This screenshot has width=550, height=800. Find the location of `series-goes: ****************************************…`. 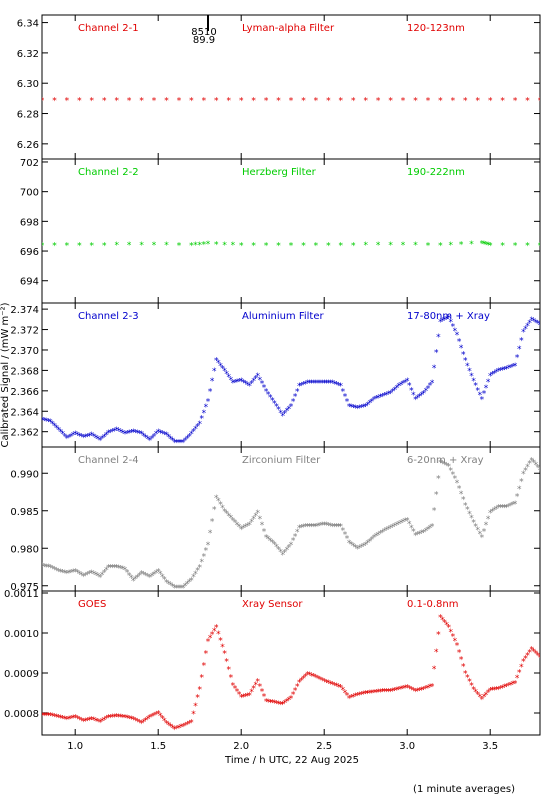

series-goes: ****************************************… is located at coordinates (291, 675).